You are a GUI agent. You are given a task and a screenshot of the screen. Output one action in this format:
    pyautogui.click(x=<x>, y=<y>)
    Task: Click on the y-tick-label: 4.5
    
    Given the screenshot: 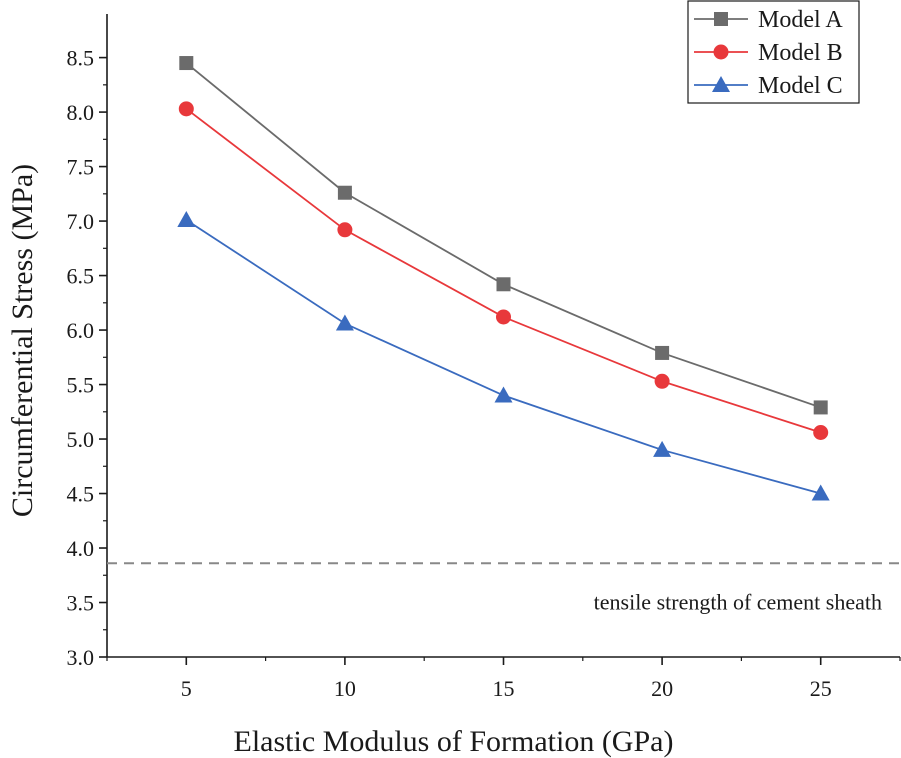 What is the action you would take?
    pyautogui.click(x=81, y=494)
    